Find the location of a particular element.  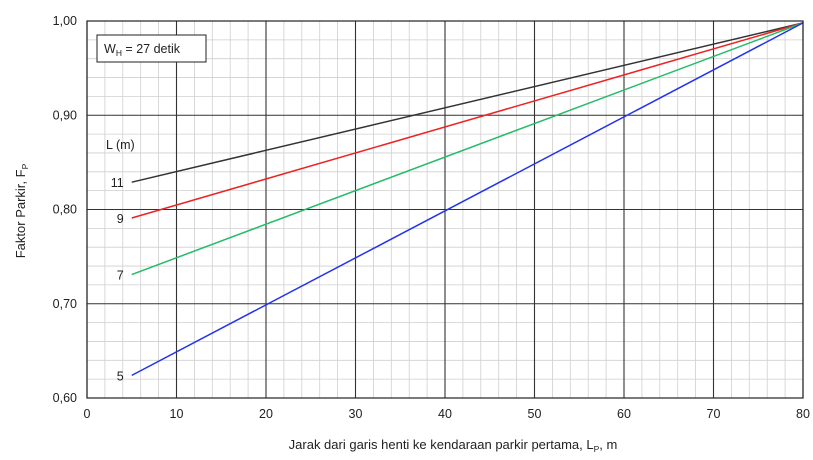

y-tick-label: 0,80 is located at coordinates (65, 210).